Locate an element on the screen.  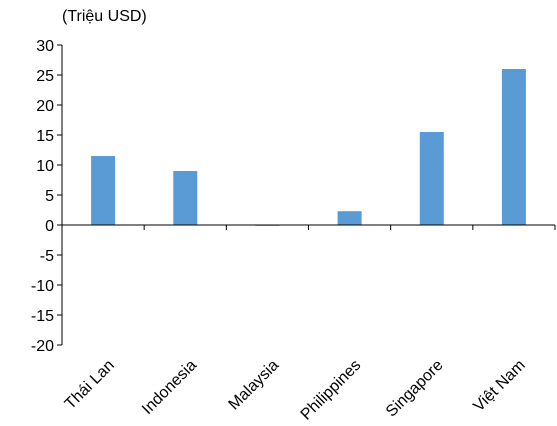
y-tick-label-1: 25 is located at coordinates (45, 76).